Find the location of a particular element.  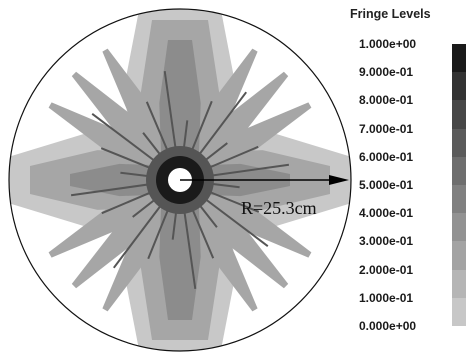

lobe-bottom-core is located at coordinates (180, 250).